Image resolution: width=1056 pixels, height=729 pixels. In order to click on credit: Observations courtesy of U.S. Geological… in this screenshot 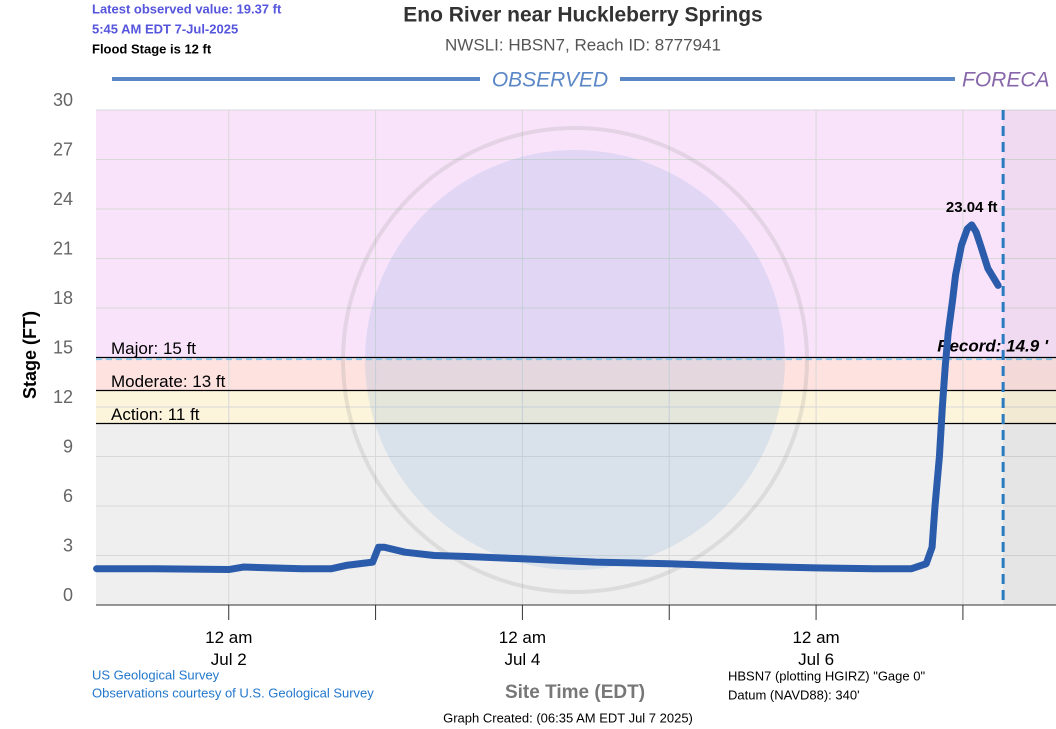, I will do `click(233, 692)`.